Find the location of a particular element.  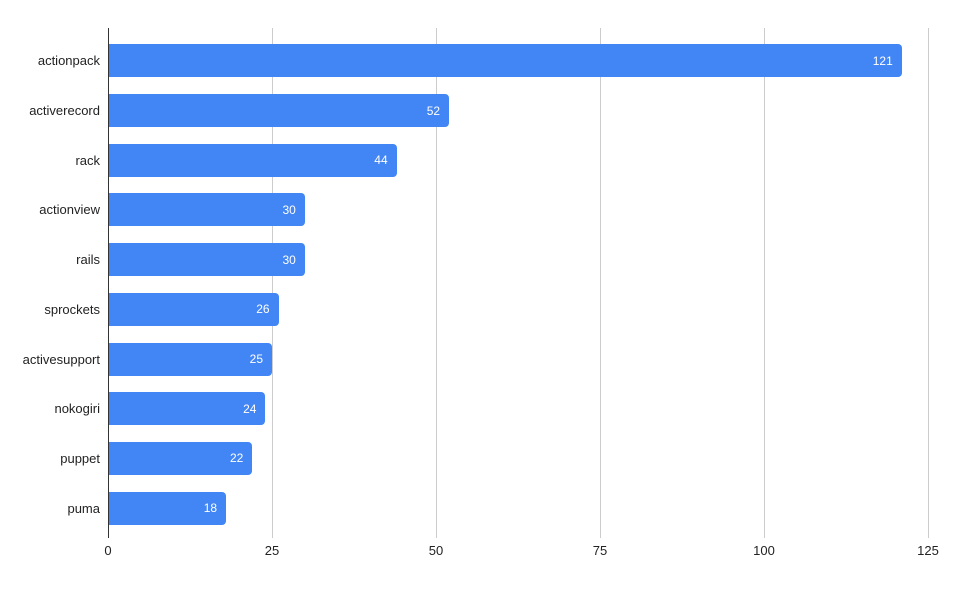

bar-value-label-puppet: 22 is located at coordinates (236, 458).